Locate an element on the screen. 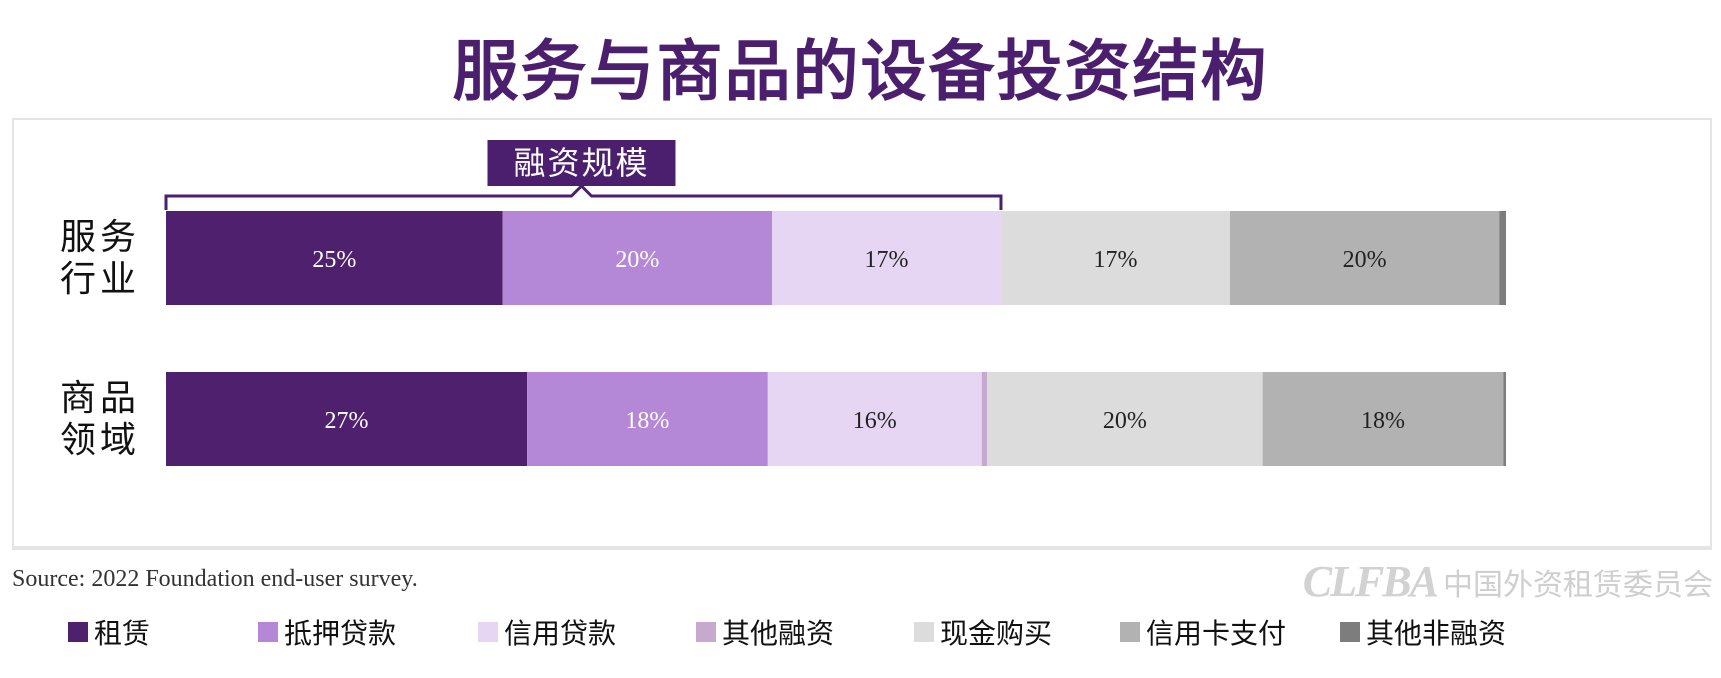 Image resolution: width=1721 pixels, height=678 pixels. legend-item: 其他融资 is located at coordinates (765, 632).